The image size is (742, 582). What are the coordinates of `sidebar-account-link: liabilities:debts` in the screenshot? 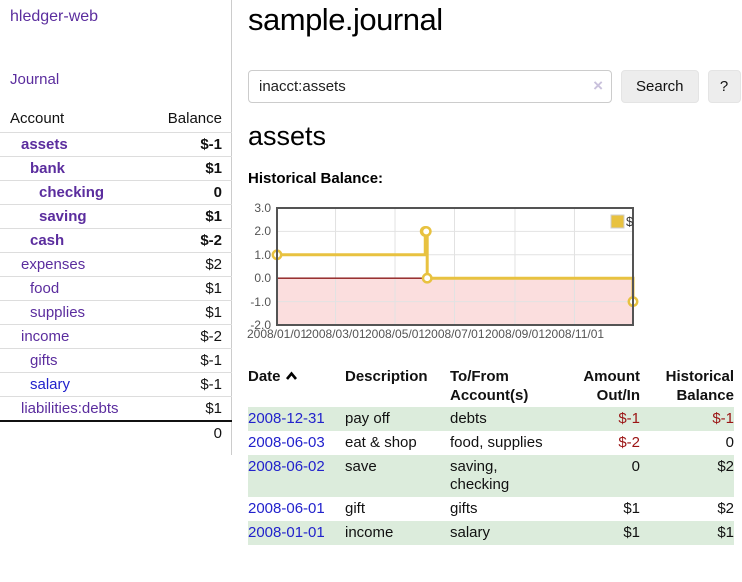 It's located at (70, 408).